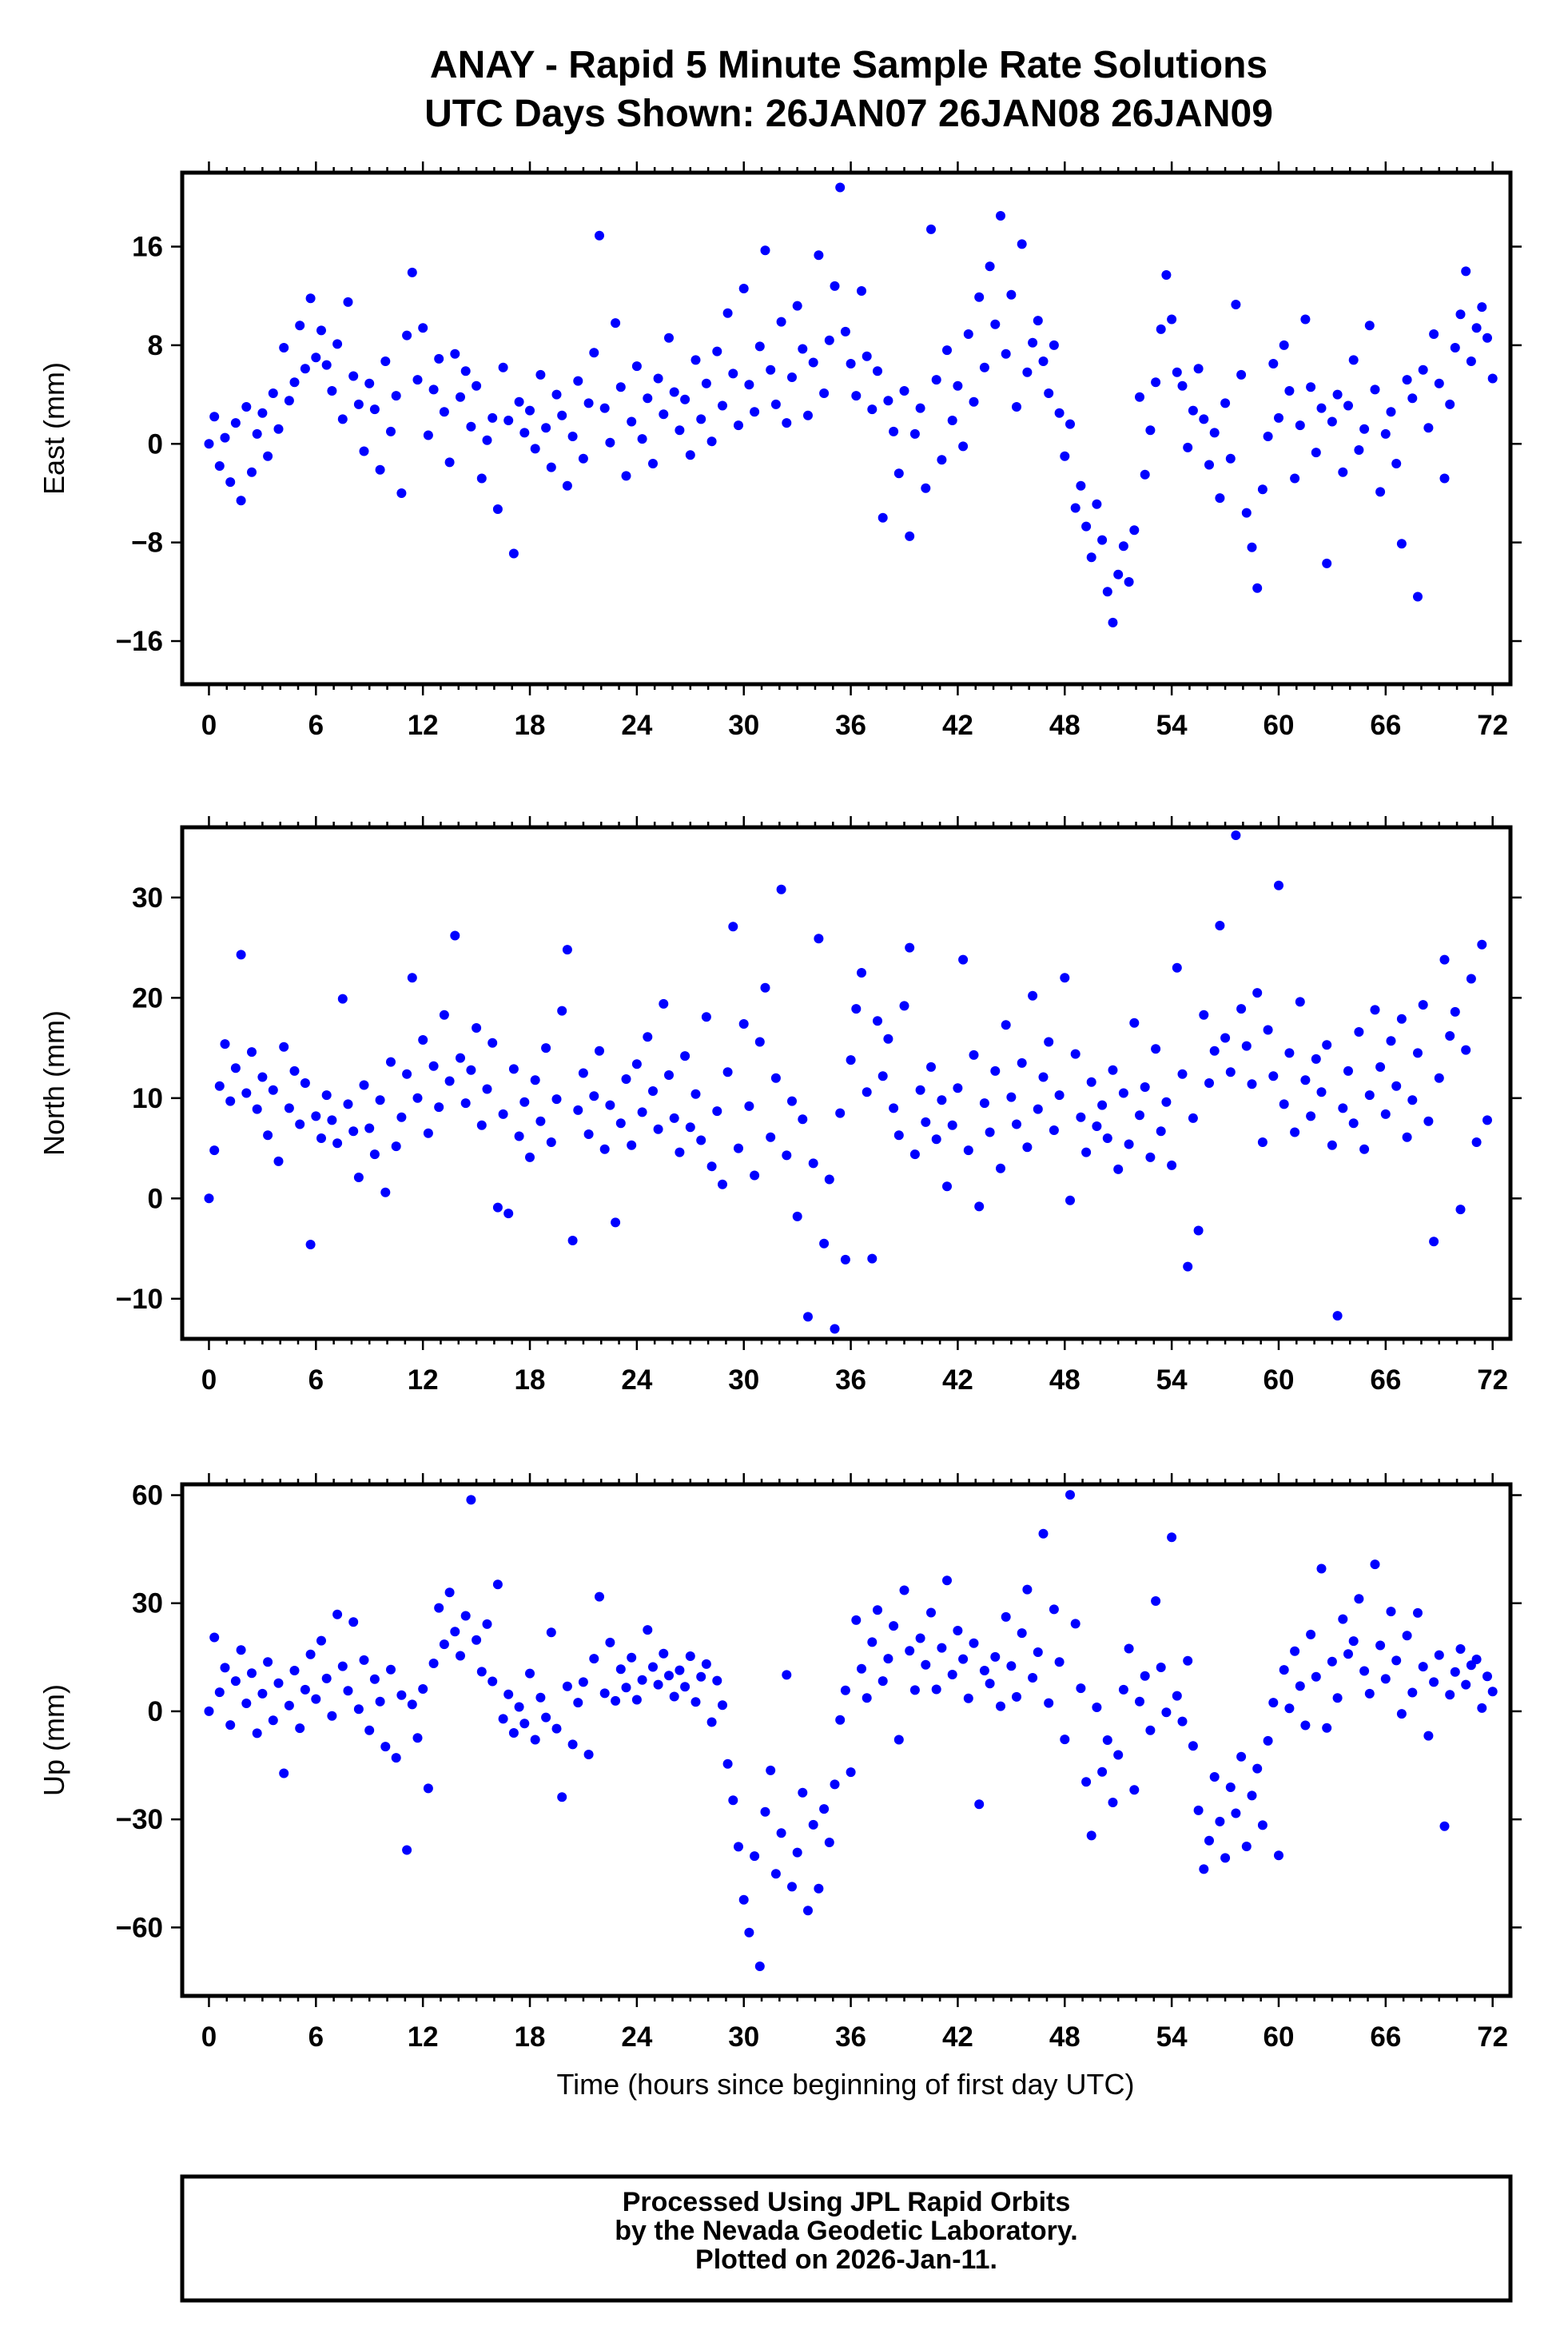 Image resolution: width=1568 pixels, height=2342 pixels. Describe the element at coordinates (209, 2037) in the screenshot. I see `x-tick-label: 0` at that location.